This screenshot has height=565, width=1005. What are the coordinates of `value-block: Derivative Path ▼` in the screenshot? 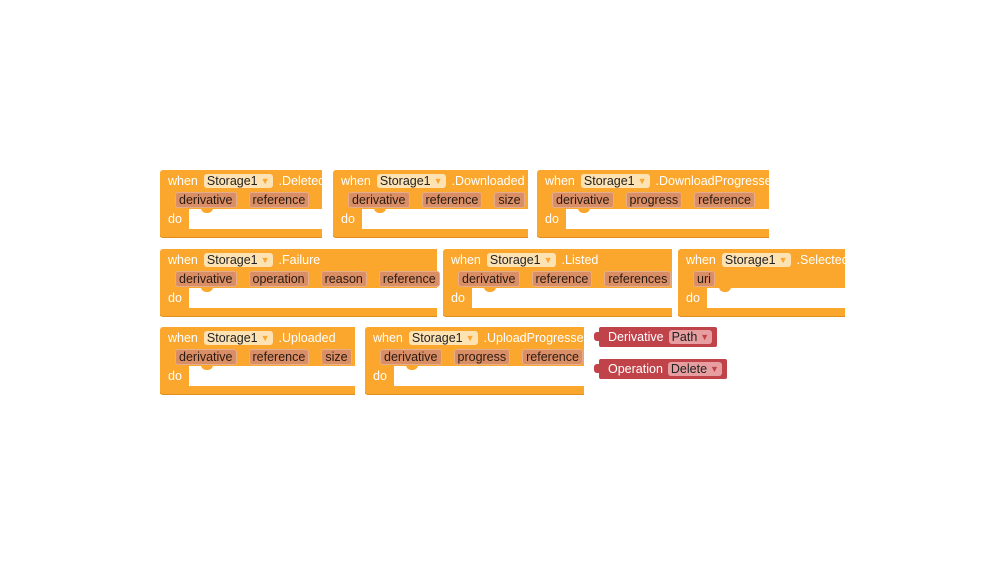 It's located at (656, 337).